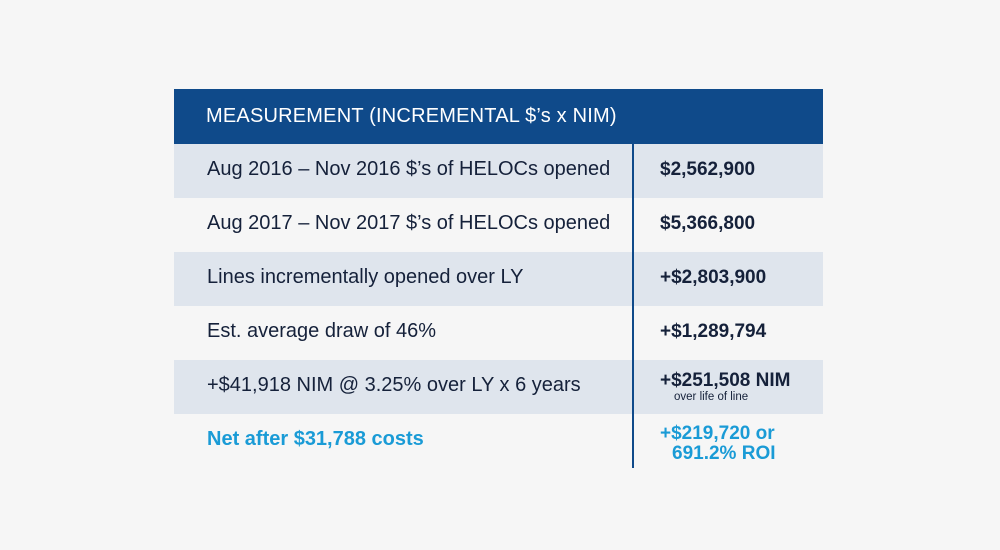 The width and height of the screenshot is (1000, 550). I want to click on row-value: $2,562,900, so click(728, 171).